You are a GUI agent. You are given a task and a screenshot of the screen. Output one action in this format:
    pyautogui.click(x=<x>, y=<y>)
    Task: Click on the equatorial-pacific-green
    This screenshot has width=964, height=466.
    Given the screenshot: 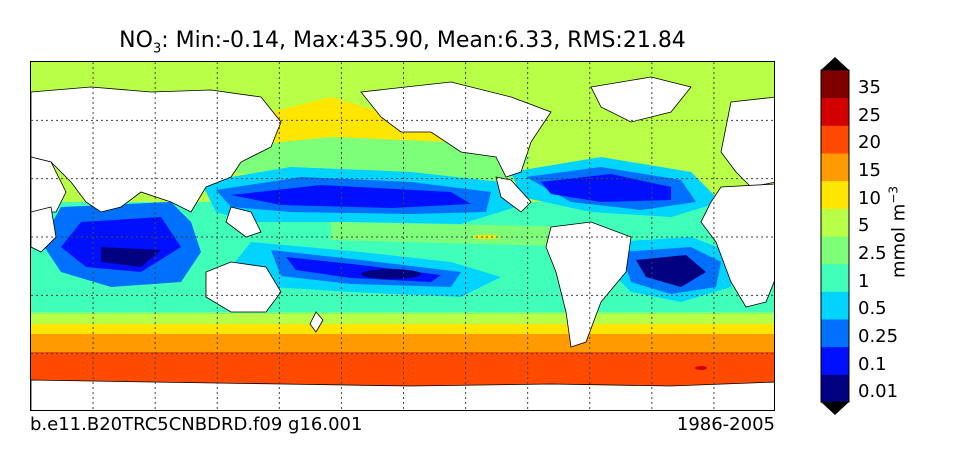 What is the action you would take?
    pyautogui.click(x=461, y=234)
    